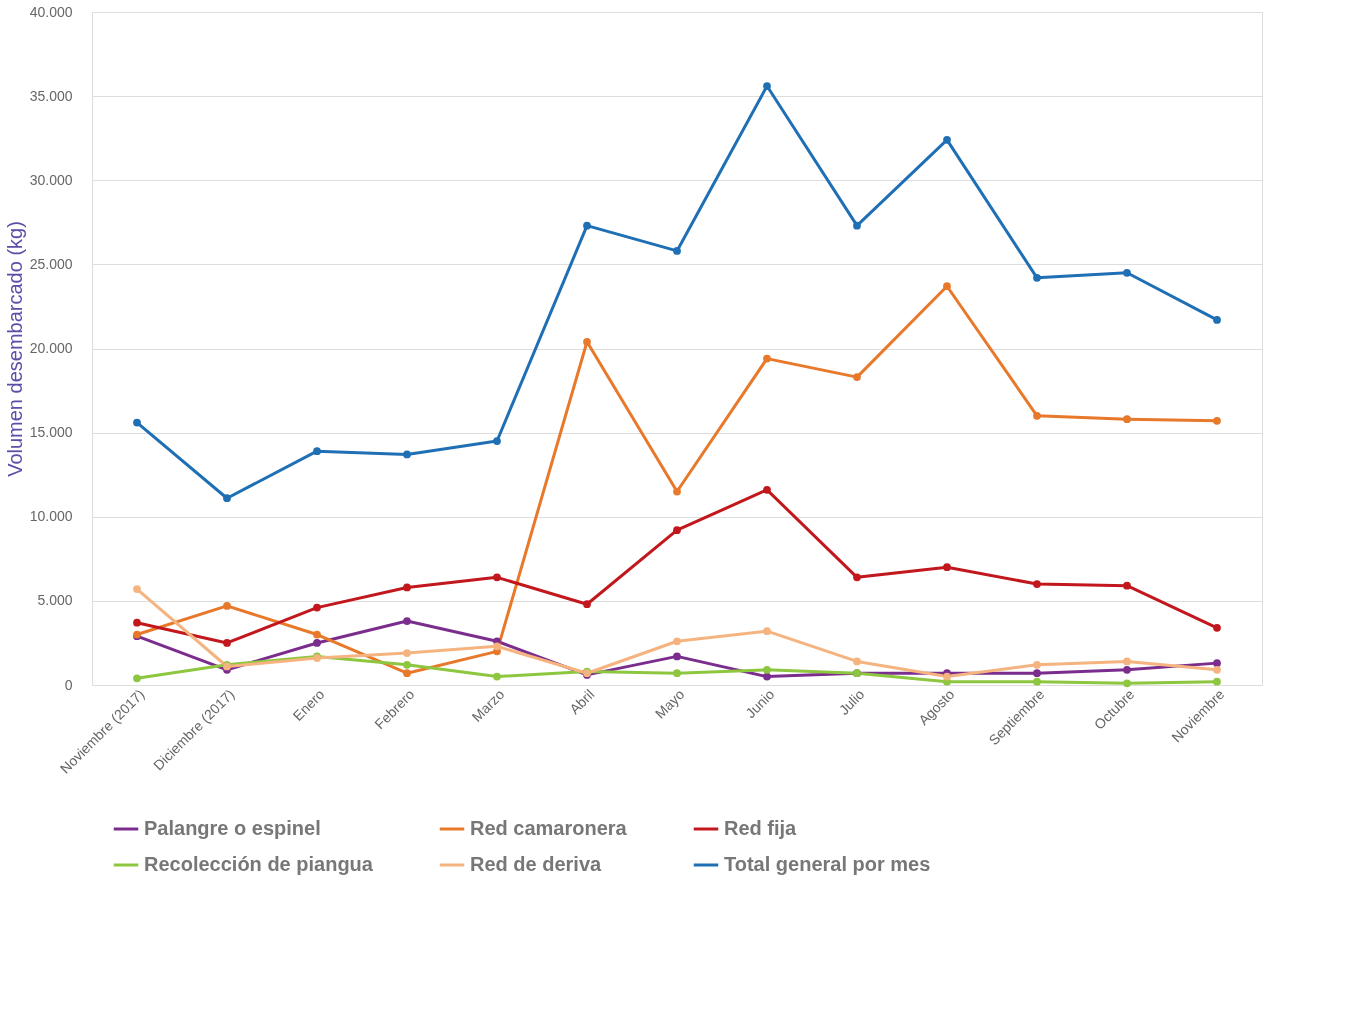 The width and height of the screenshot is (1356, 1029). What do you see at coordinates (51, 263) in the screenshot?
I see `y-tick-label: 25.000` at bounding box center [51, 263].